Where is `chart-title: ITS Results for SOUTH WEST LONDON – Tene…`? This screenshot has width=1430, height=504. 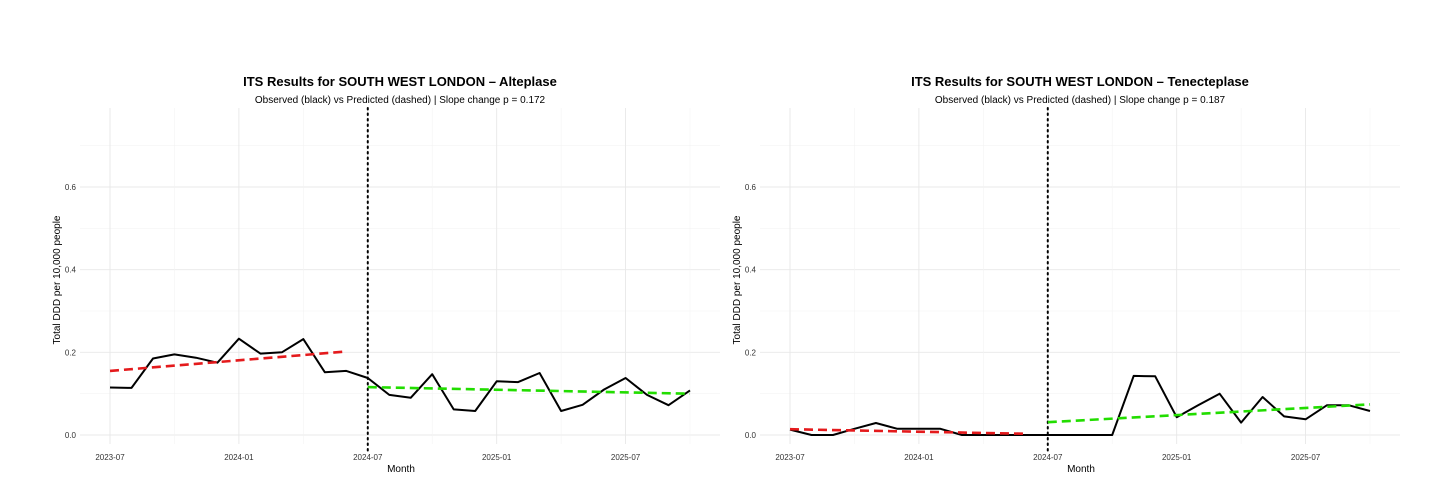 chart-title: ITS Results for SOUTH WEST LONDON – Tene… is located at coordinates (1080, 81).